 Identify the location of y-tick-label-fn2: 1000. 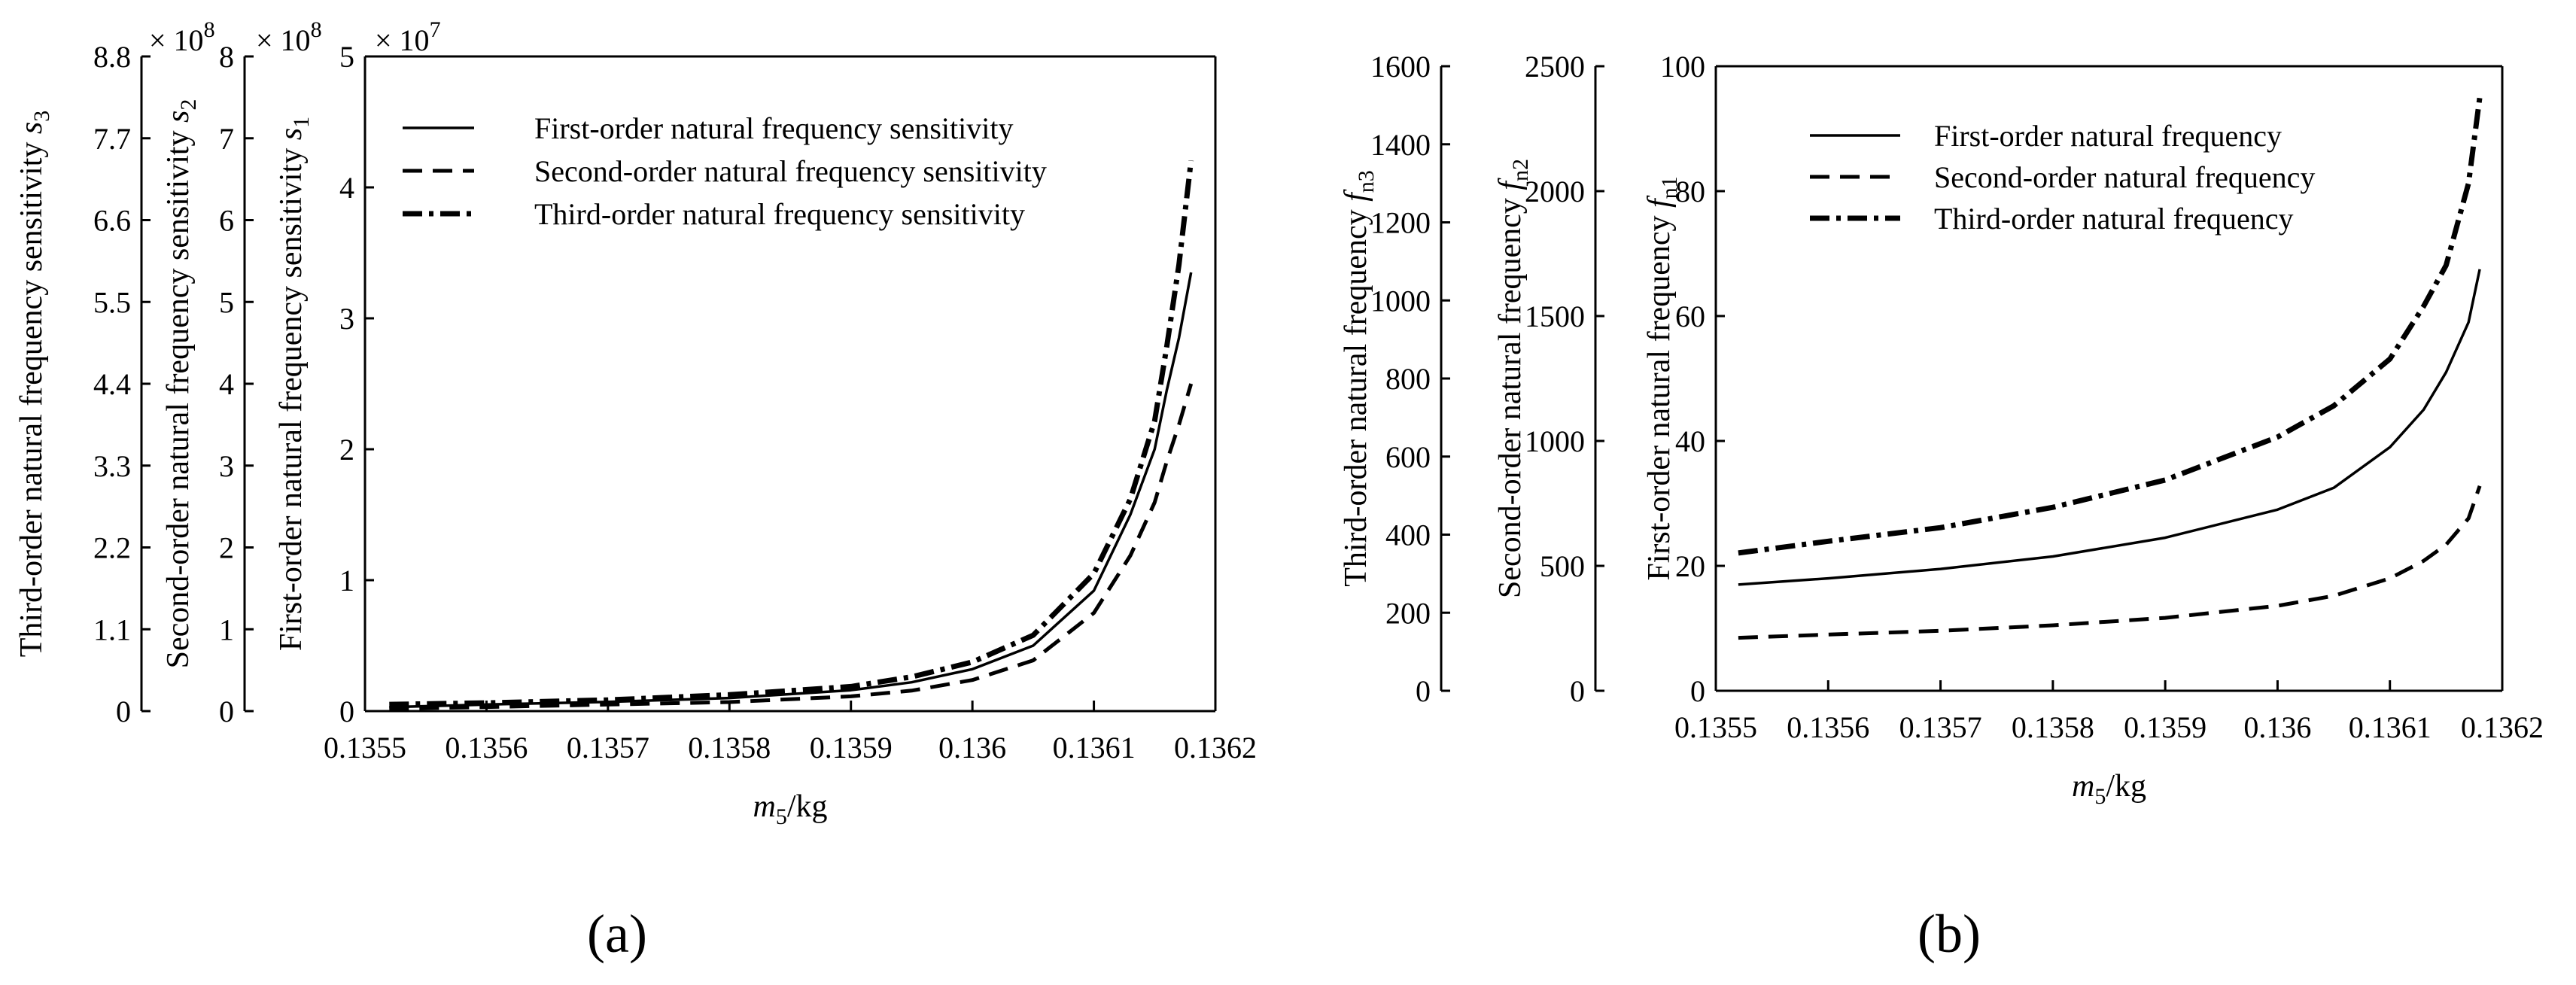
(1555, 441).